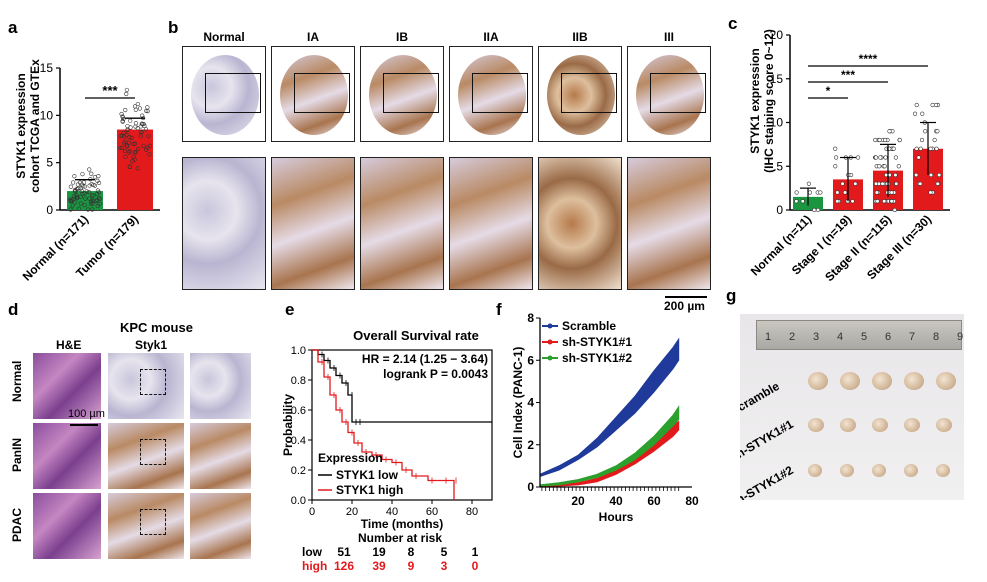 The height and width of the screenshot is (582, 987). Describe the element at coordinates (400, 538) in the screenshot. I see `panel-e-risk-title: Number at risk` at that location.